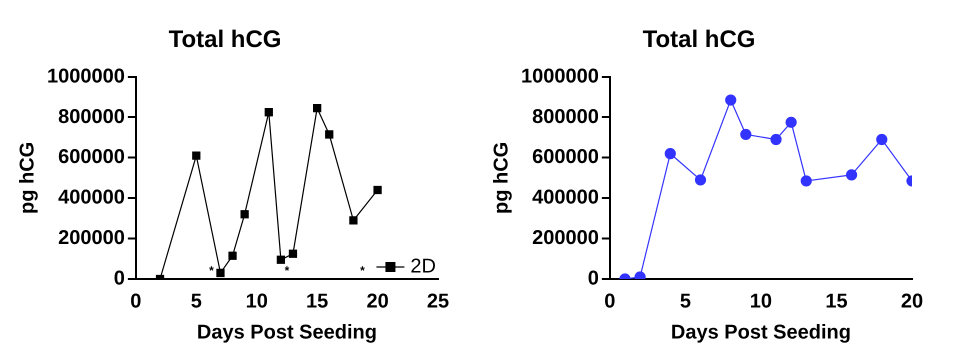 The width and height of the screenshot is (960, 363). Describe the element at coordinates (438, 301) in the screenshot. I see `x-tick-label: 25` at that location.